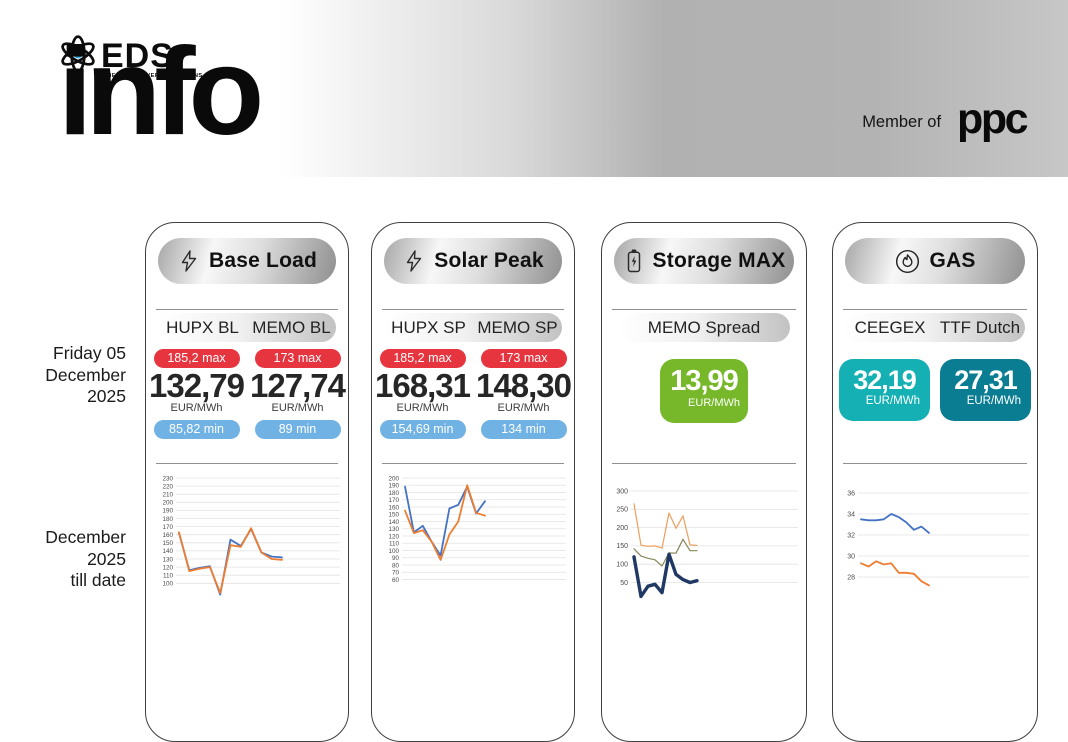  Describe the element at coordinates (396, 558) in the screenshot. I see `svg-text: 90` at that location.